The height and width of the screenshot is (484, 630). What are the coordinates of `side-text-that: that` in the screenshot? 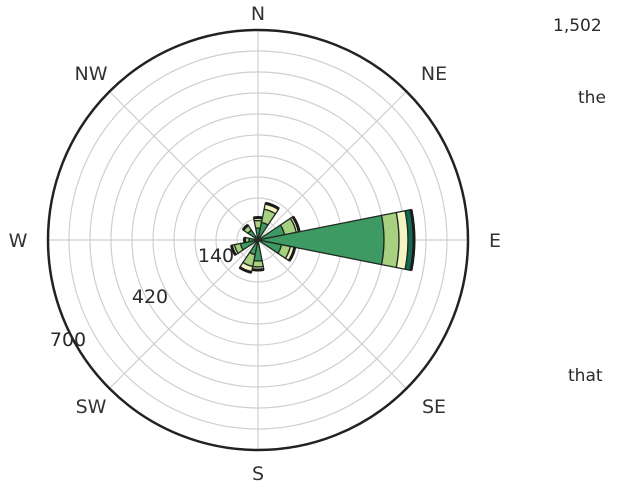 It's located at (585, 376).